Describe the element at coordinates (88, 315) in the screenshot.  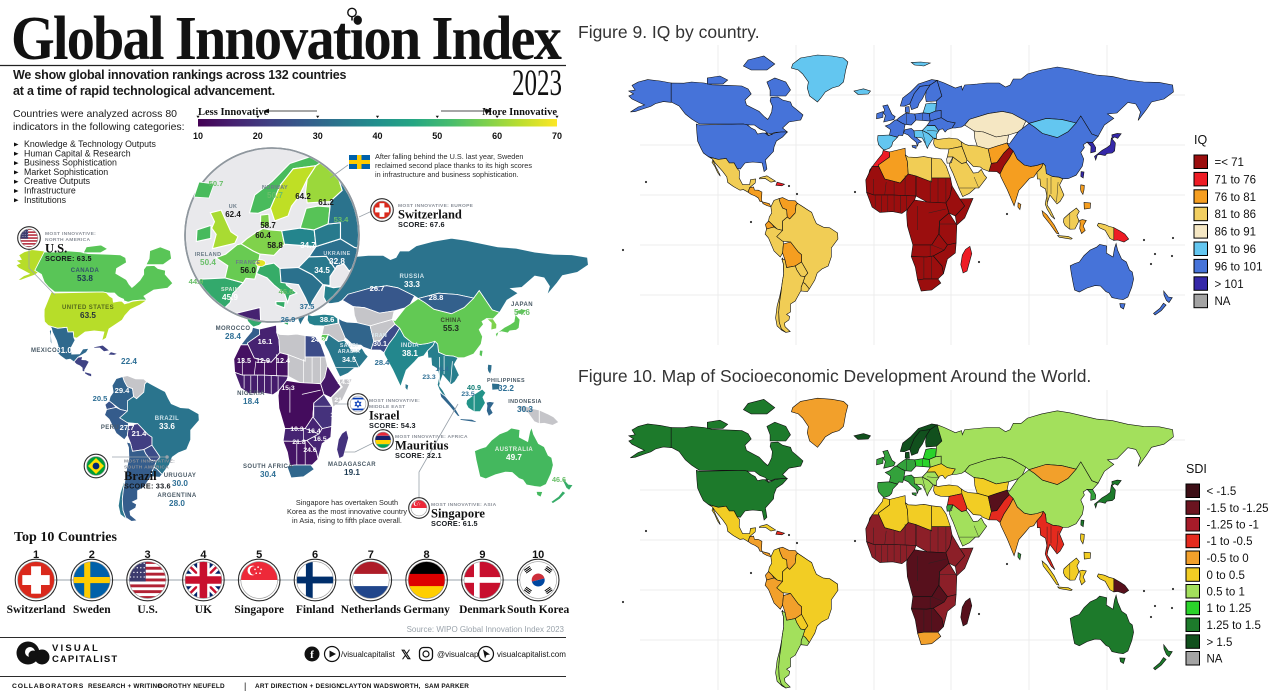
I see `svg-text: 63.5` at that location.